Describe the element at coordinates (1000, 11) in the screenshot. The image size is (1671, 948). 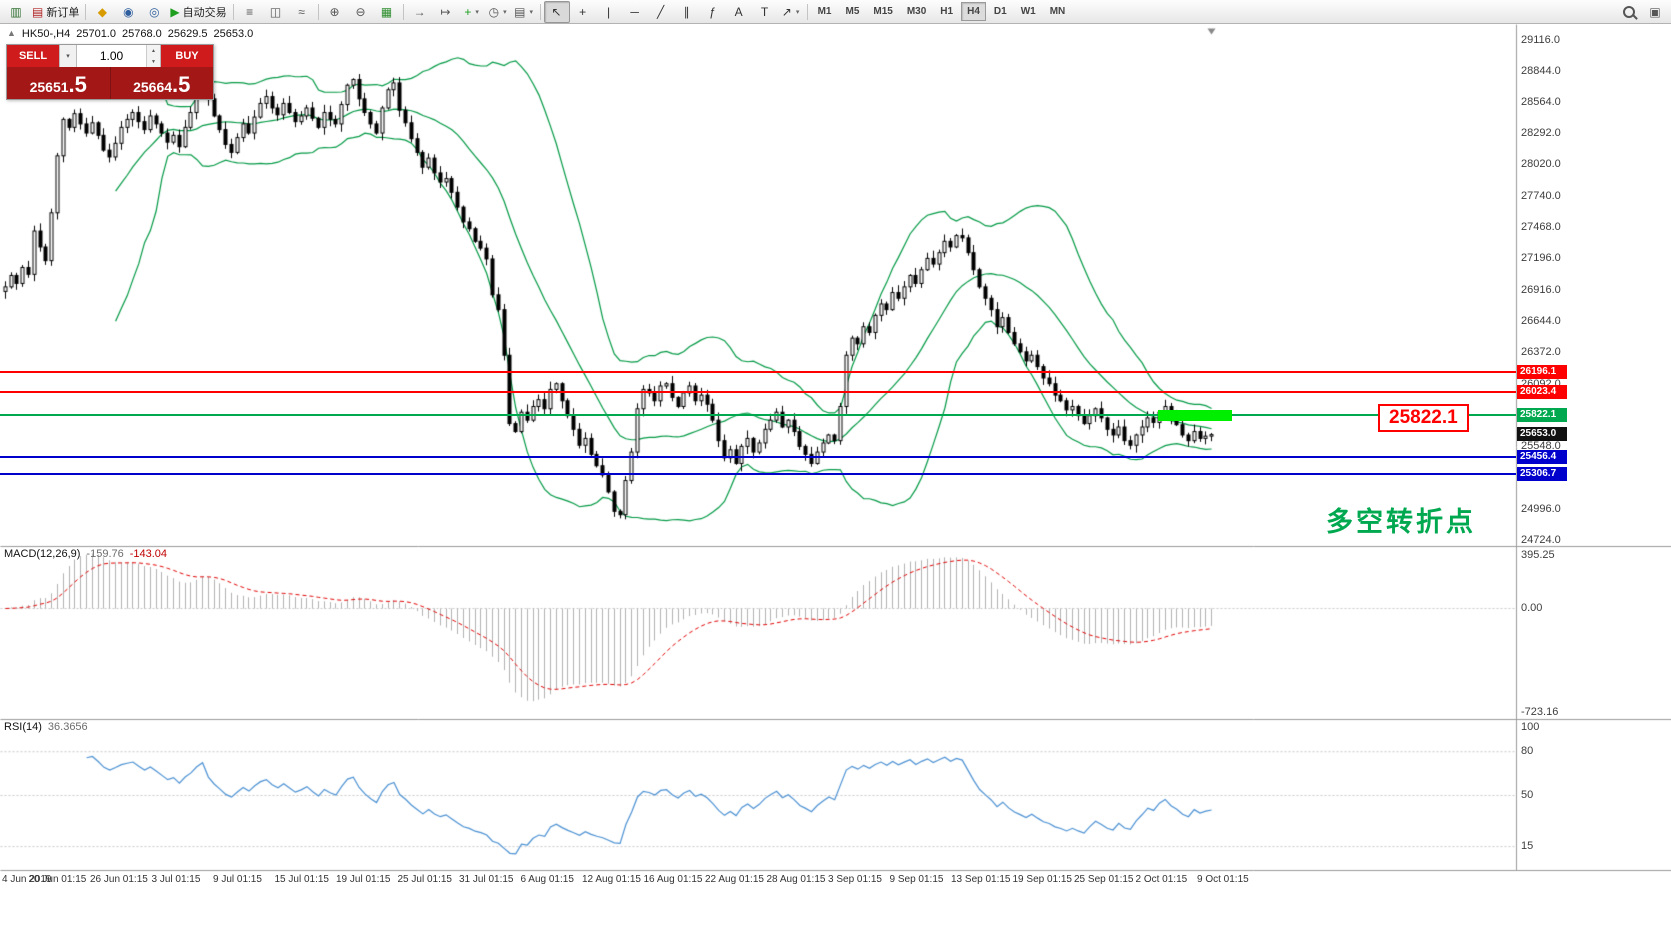
I see `timeframe-d1-button: D1` at that location.